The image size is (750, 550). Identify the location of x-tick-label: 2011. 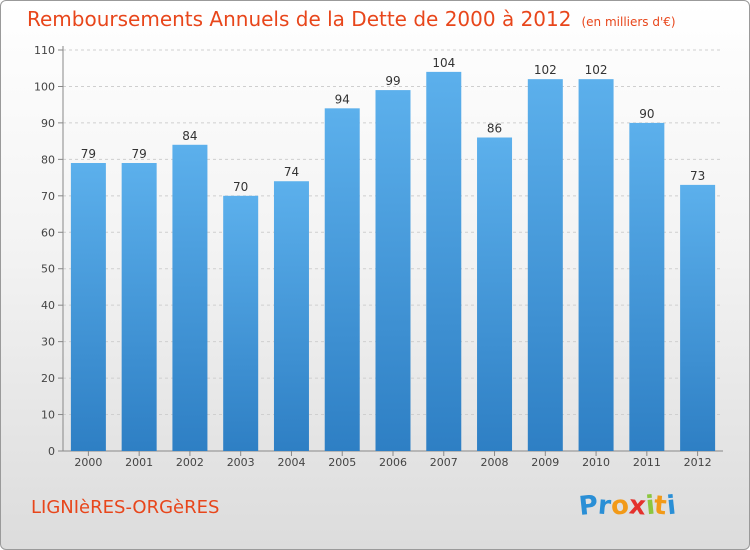
(647, 462).